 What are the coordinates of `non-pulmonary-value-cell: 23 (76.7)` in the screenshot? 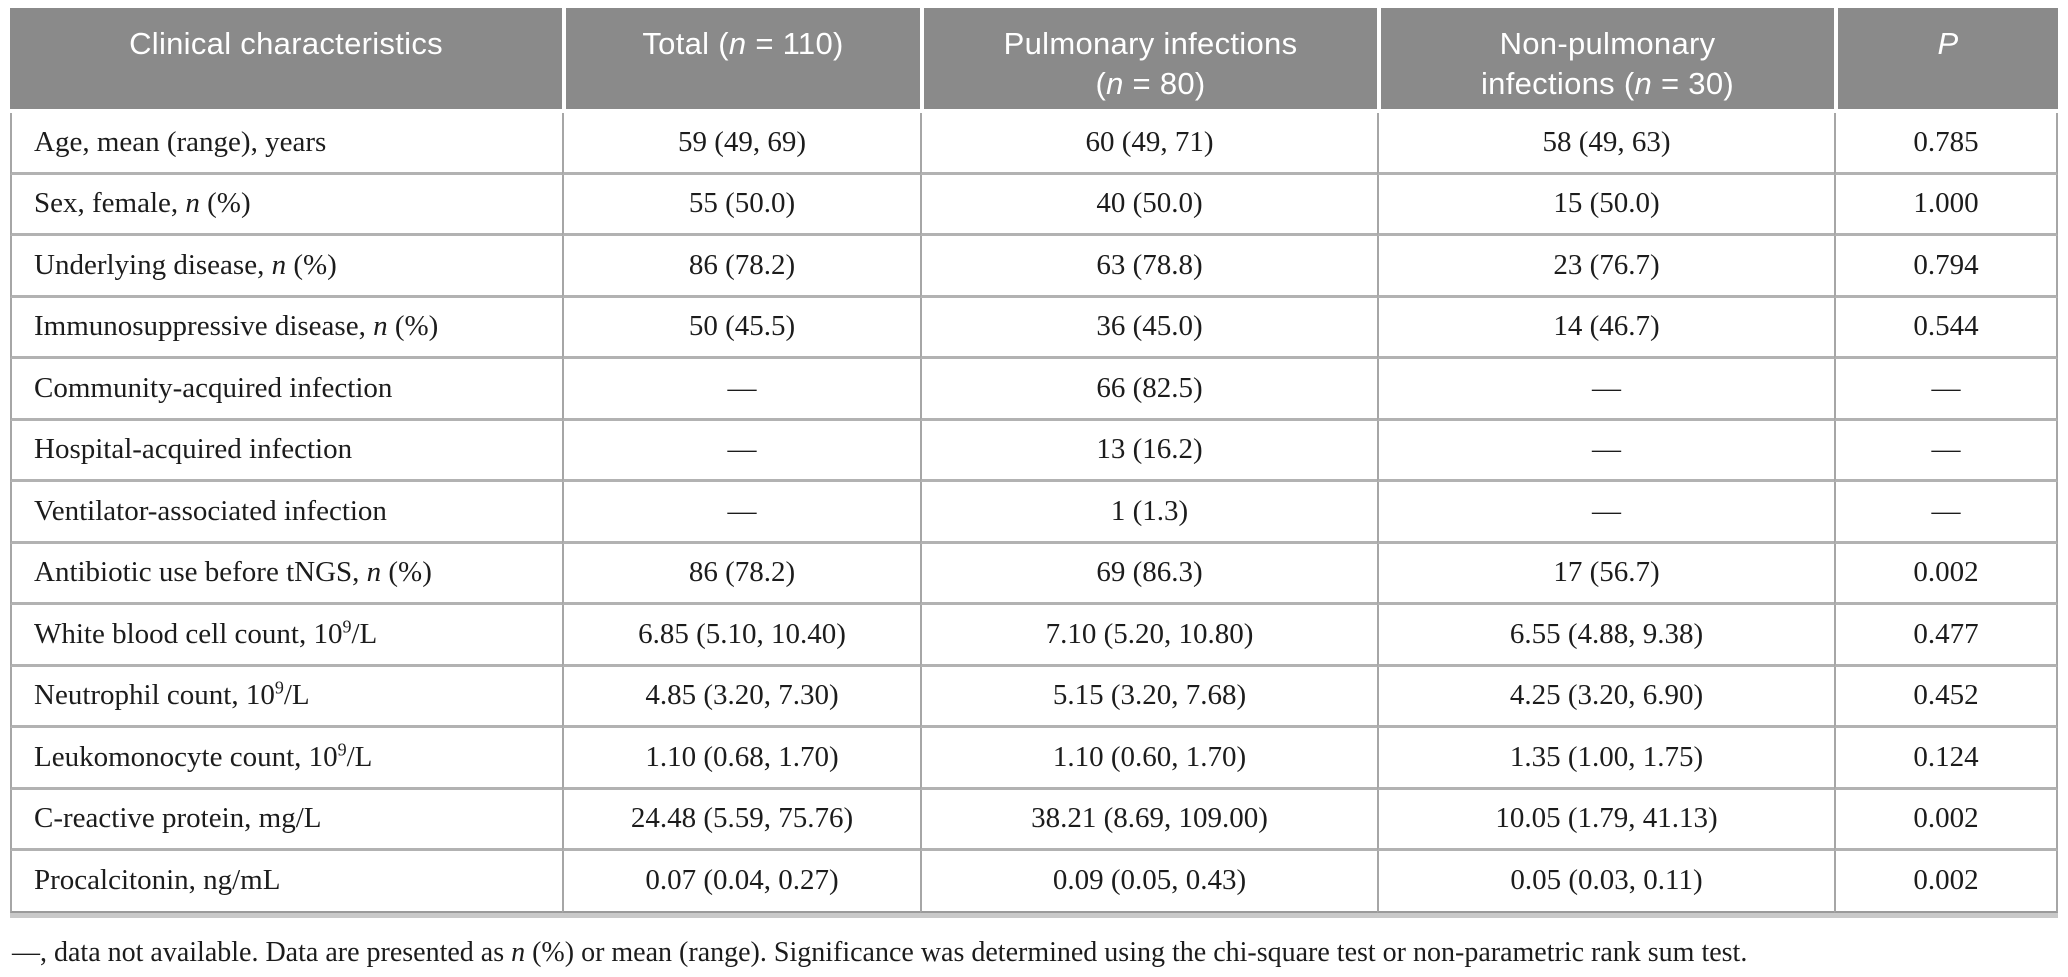 It's located at (1605, 267).